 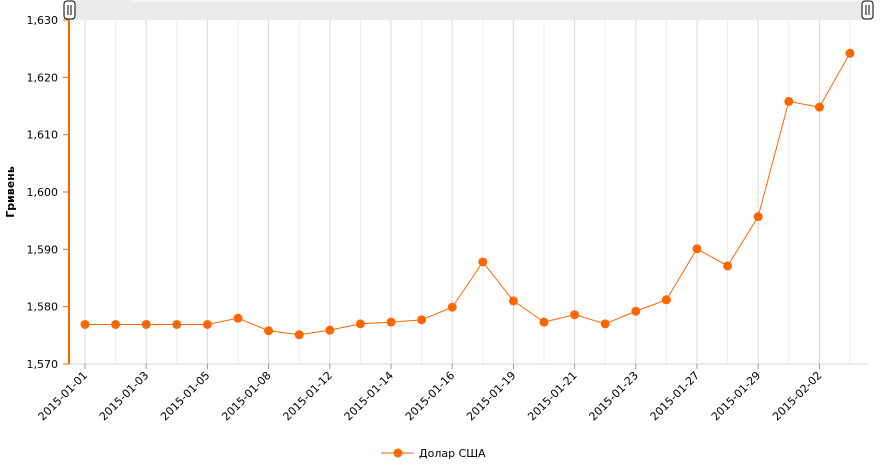 I want to click on x-tick-label: 2015-01-19, so click(x=491, y=396).